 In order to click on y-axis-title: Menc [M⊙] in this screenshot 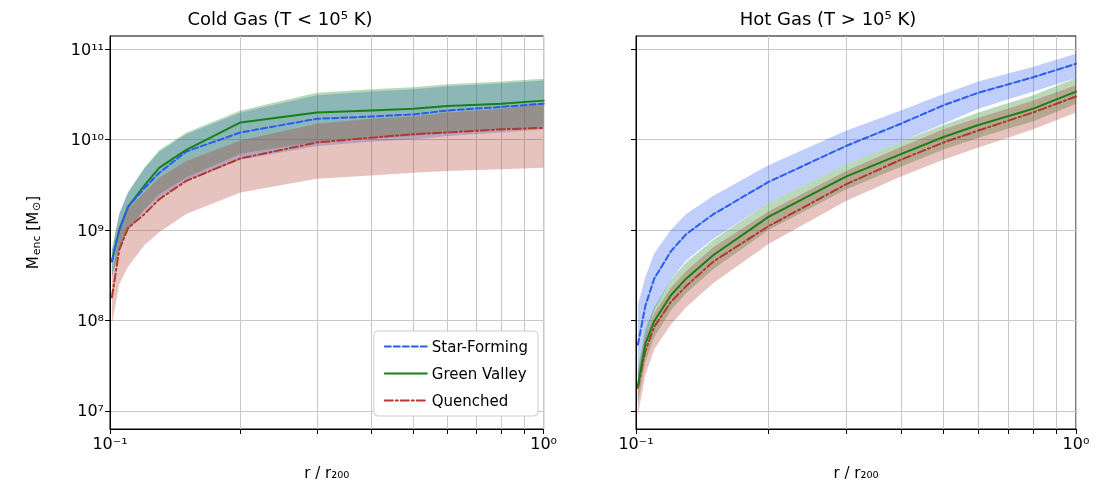, I will do `click(33, 232)`.